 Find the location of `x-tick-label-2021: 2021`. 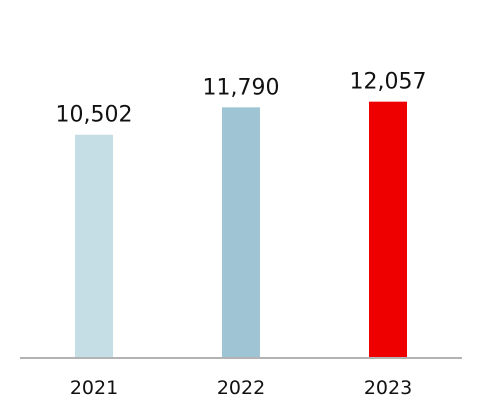

x-tick-label-2021: 2021 is located at coordinates (94, 388).